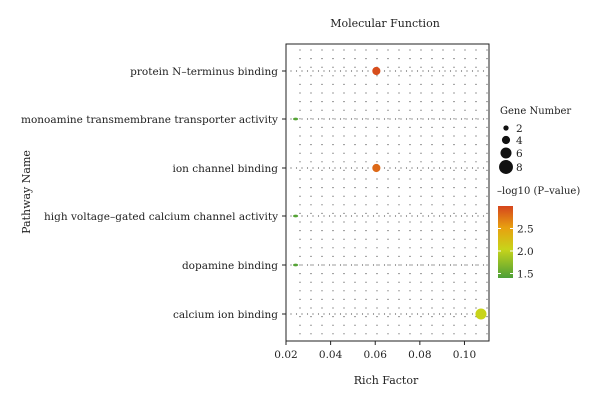 Image resolution: width=600 pixels, height=404 pixels. I want to click on size-legend-dot, so click(506, 153).